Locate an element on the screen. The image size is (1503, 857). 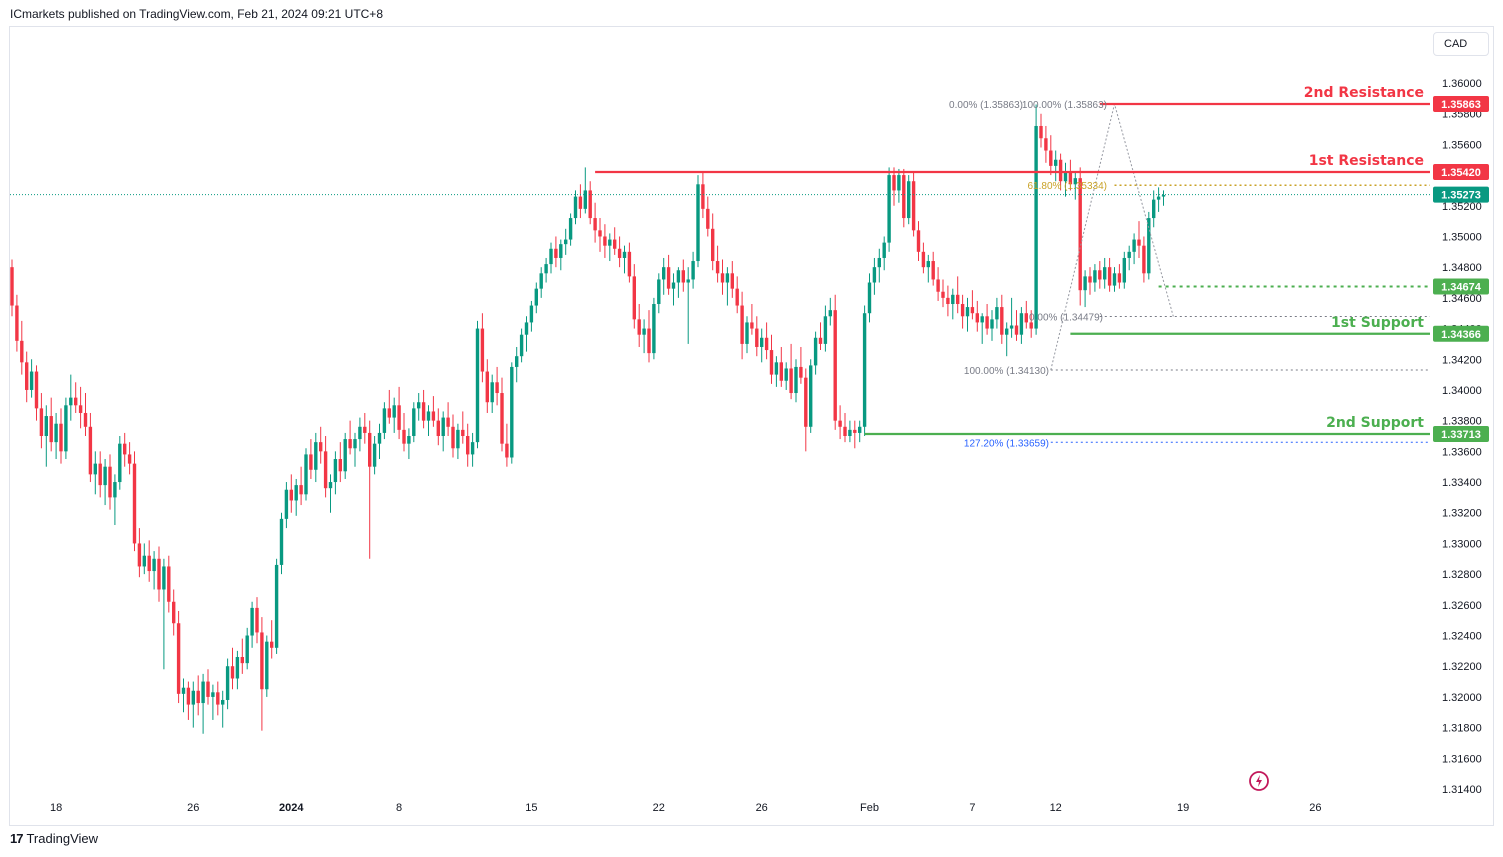
y-tick-label: 1.36000 is located at coordinates (1462, 84).